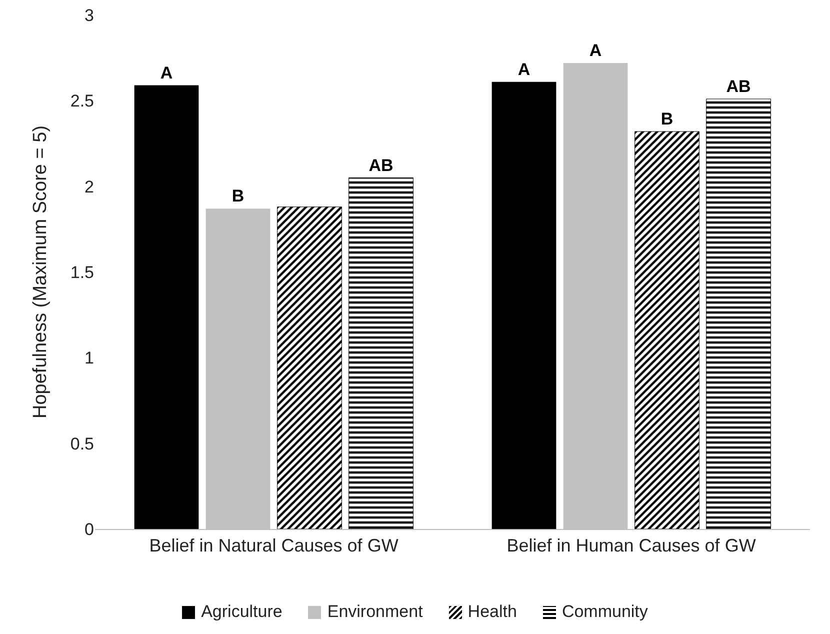 The image size is (830, 634). I want to click on legend-label: Environment, so click(375, 612).